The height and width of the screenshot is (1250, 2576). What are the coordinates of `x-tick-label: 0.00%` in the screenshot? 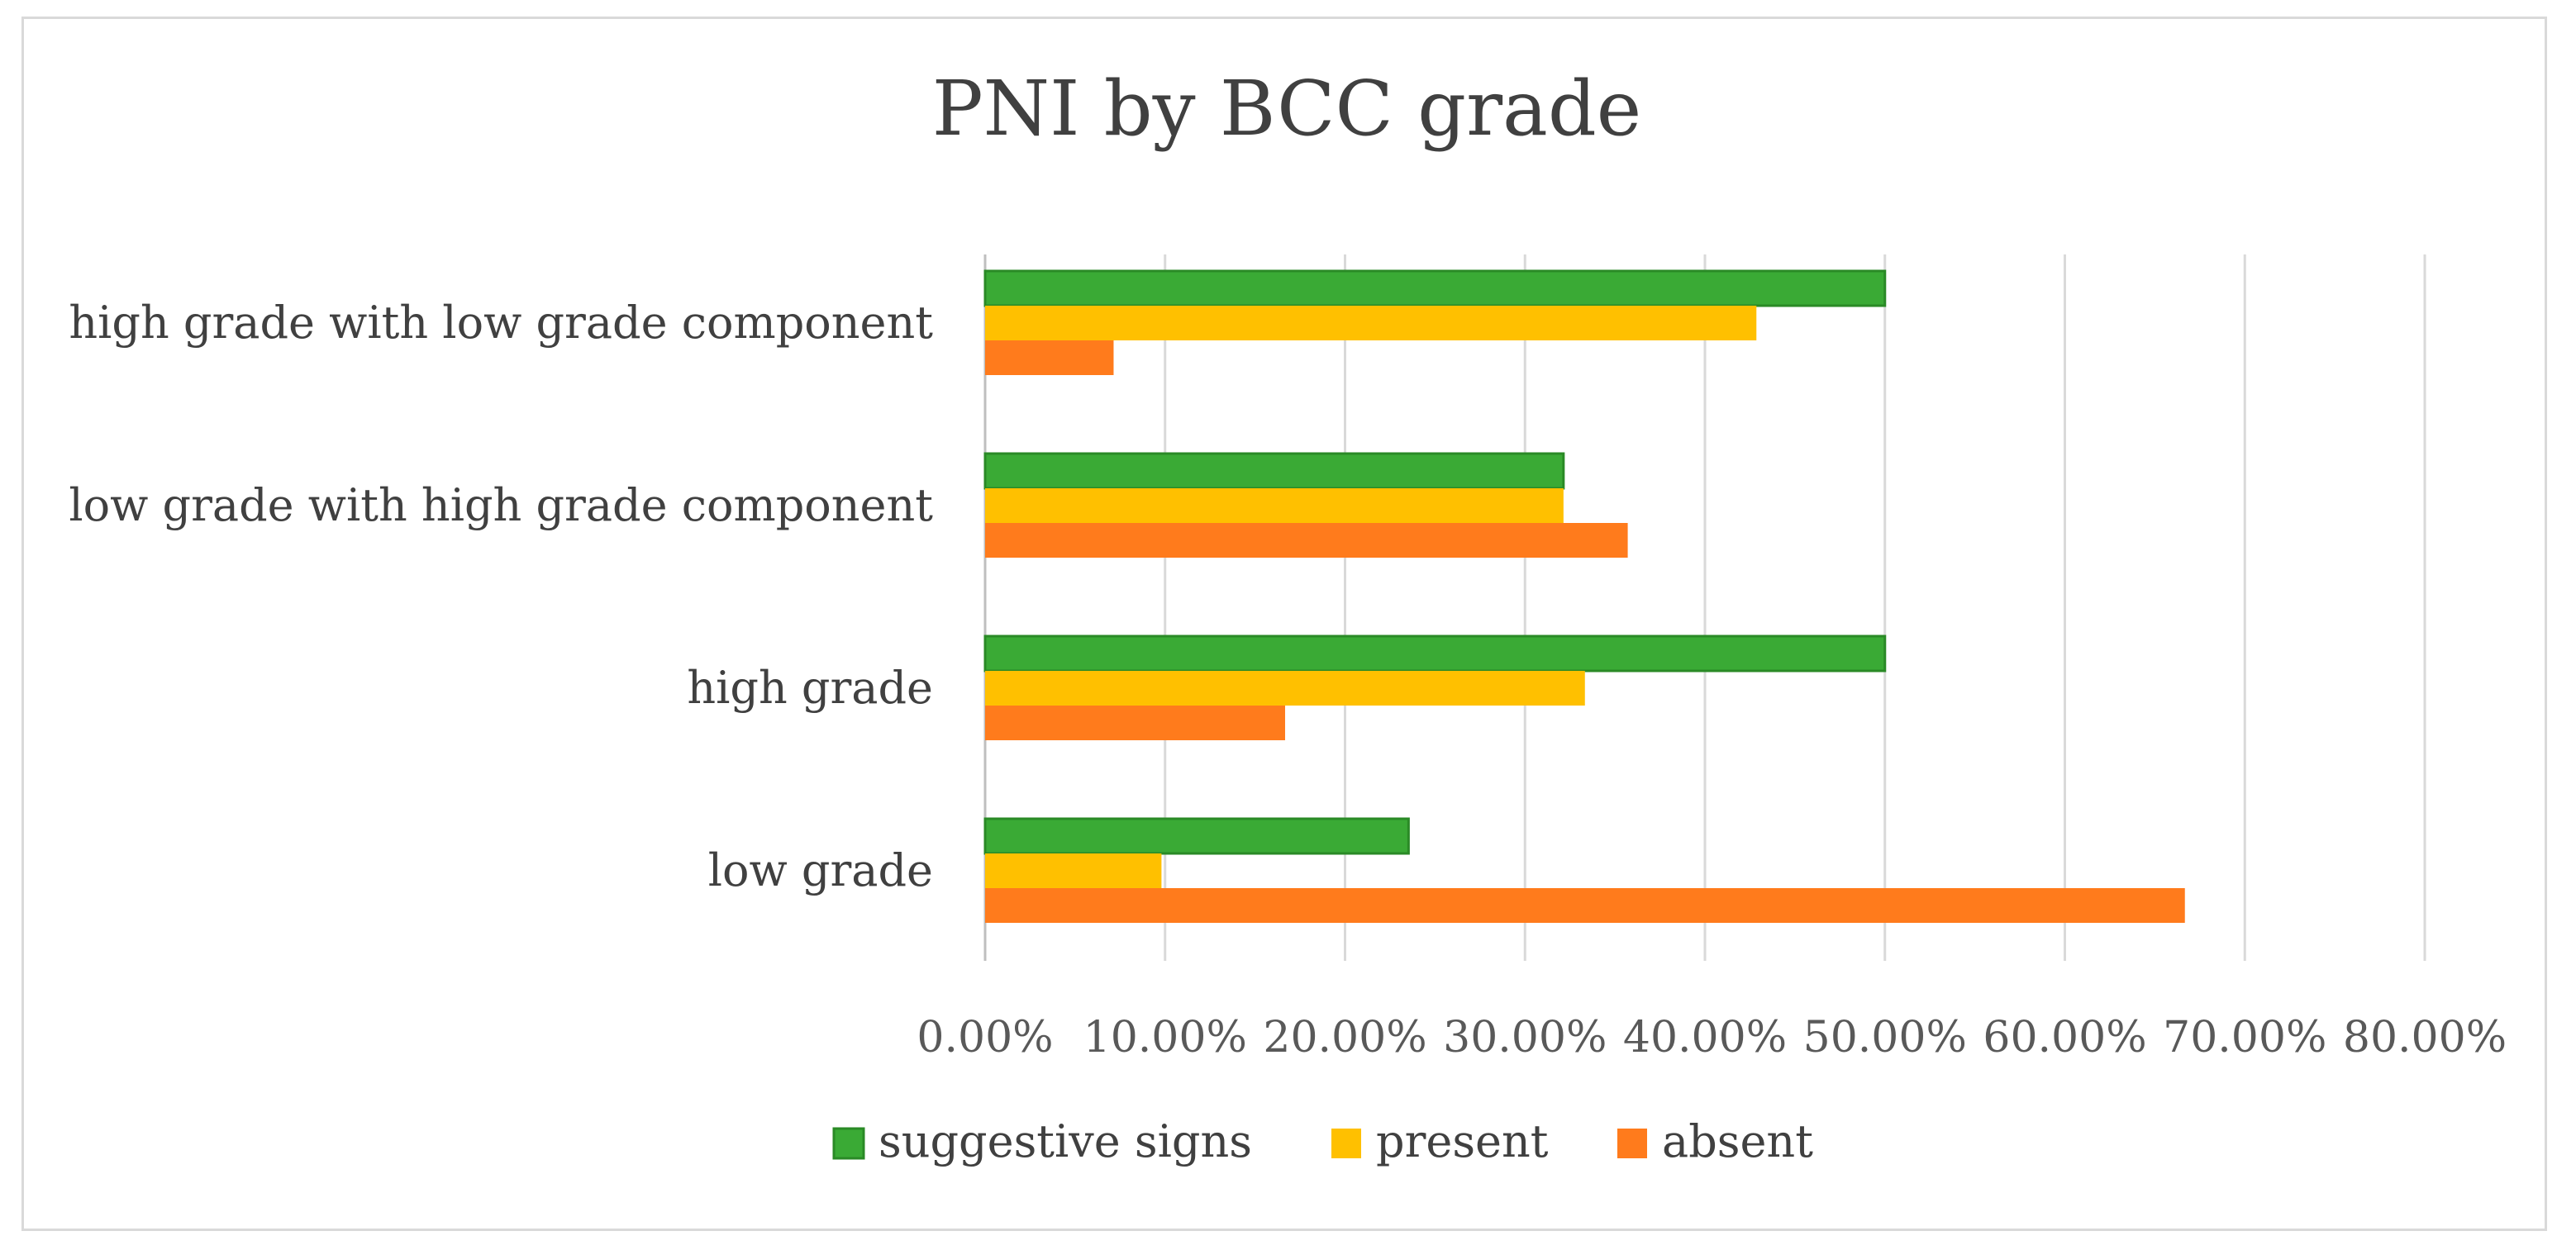 It's located at (985, 1037).